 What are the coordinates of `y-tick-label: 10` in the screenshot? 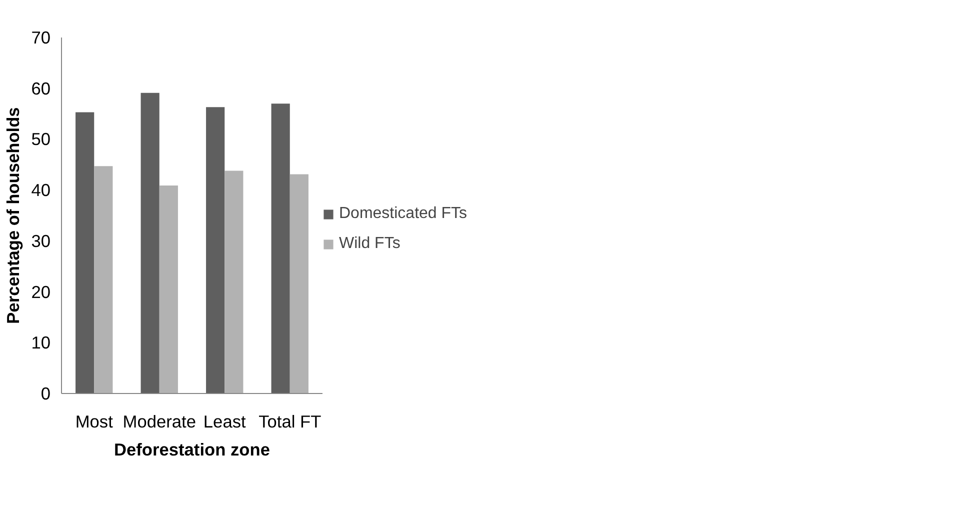 It's located at (41, 342).